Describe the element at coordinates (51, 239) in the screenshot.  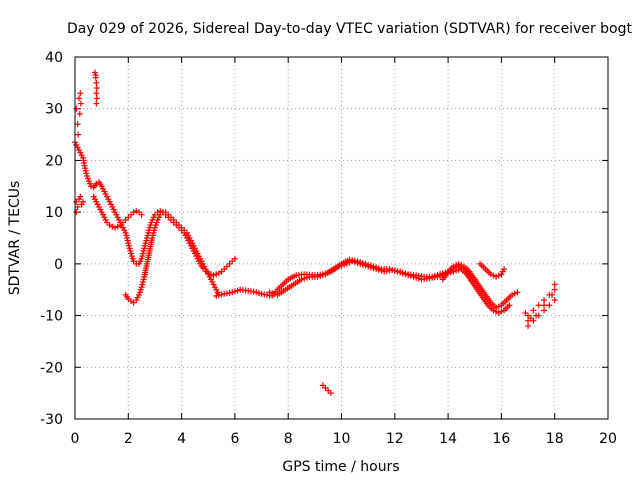
I see `y-tick-labels: -30 -20 -10 0 10 20 30 40` at that location.